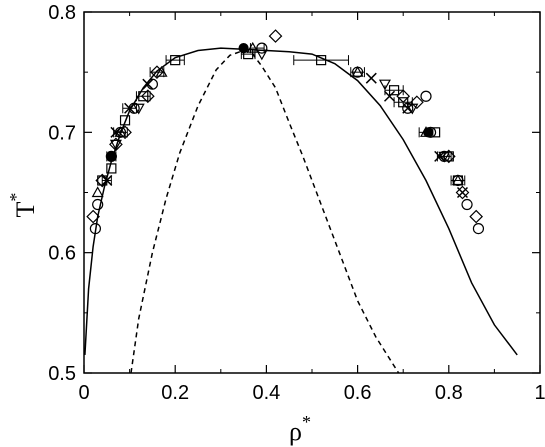  I want to click on x-tick-label: 0.2, so click(175, 393).